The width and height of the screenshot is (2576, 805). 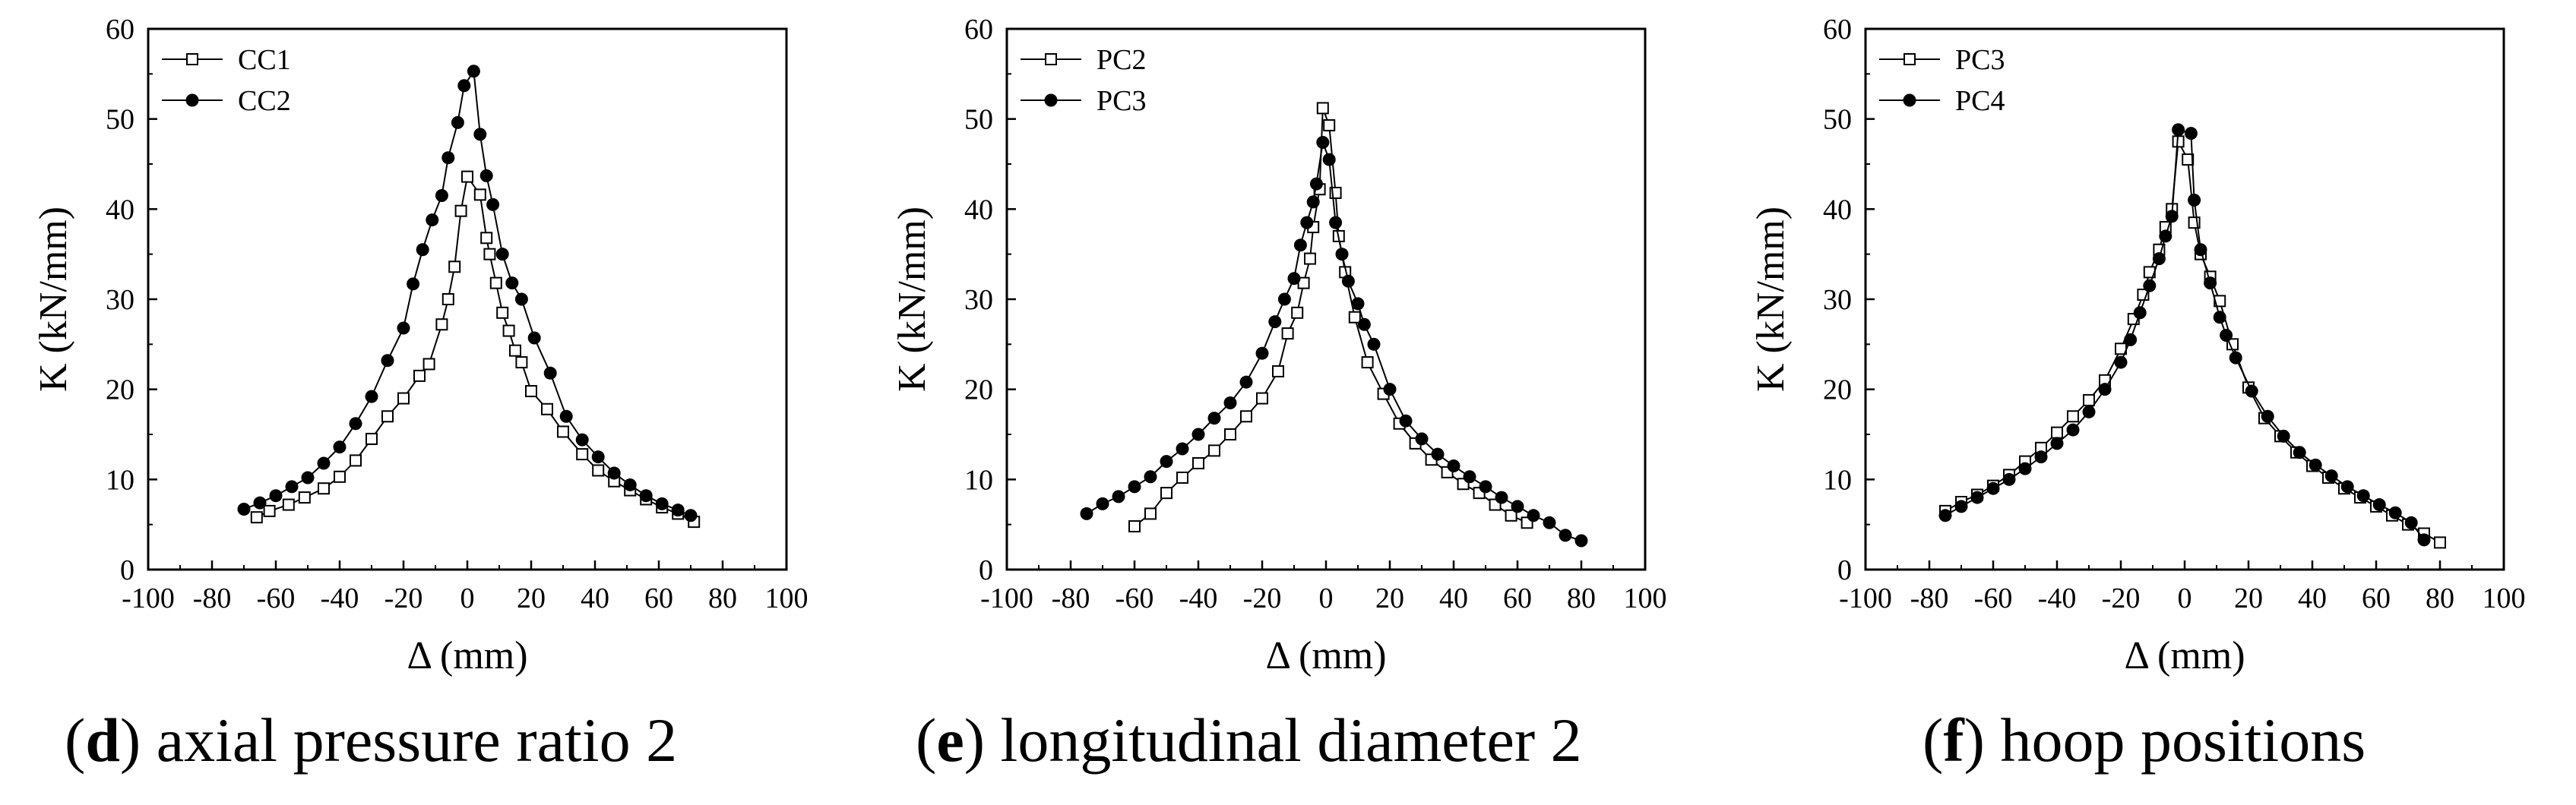 I want to click on caption-text: axial pressure ratio 2, so click(x=417, y=740).